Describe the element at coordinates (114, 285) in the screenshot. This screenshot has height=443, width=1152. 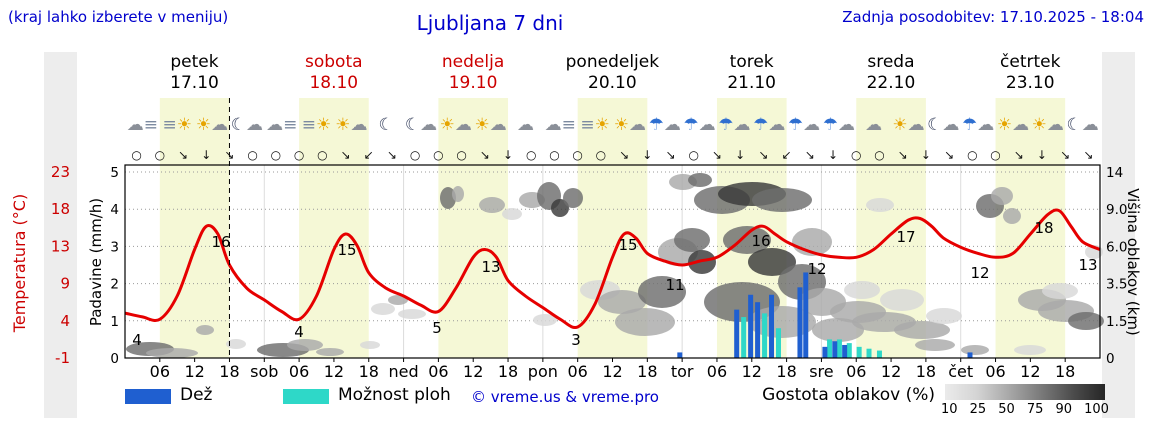
I see `precip-tick: 2` at that location.